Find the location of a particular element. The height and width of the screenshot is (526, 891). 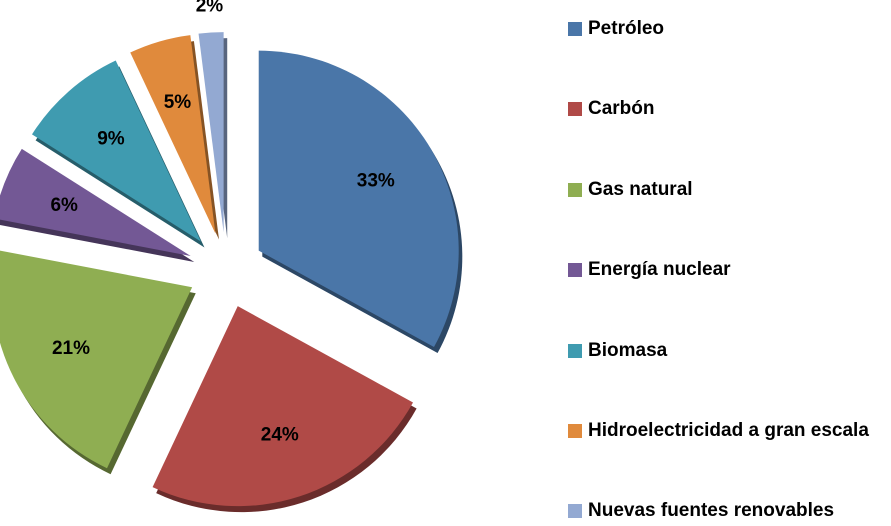

legend-item: Hidroelectricidad a gran escala is located at coordinates (723, 431).